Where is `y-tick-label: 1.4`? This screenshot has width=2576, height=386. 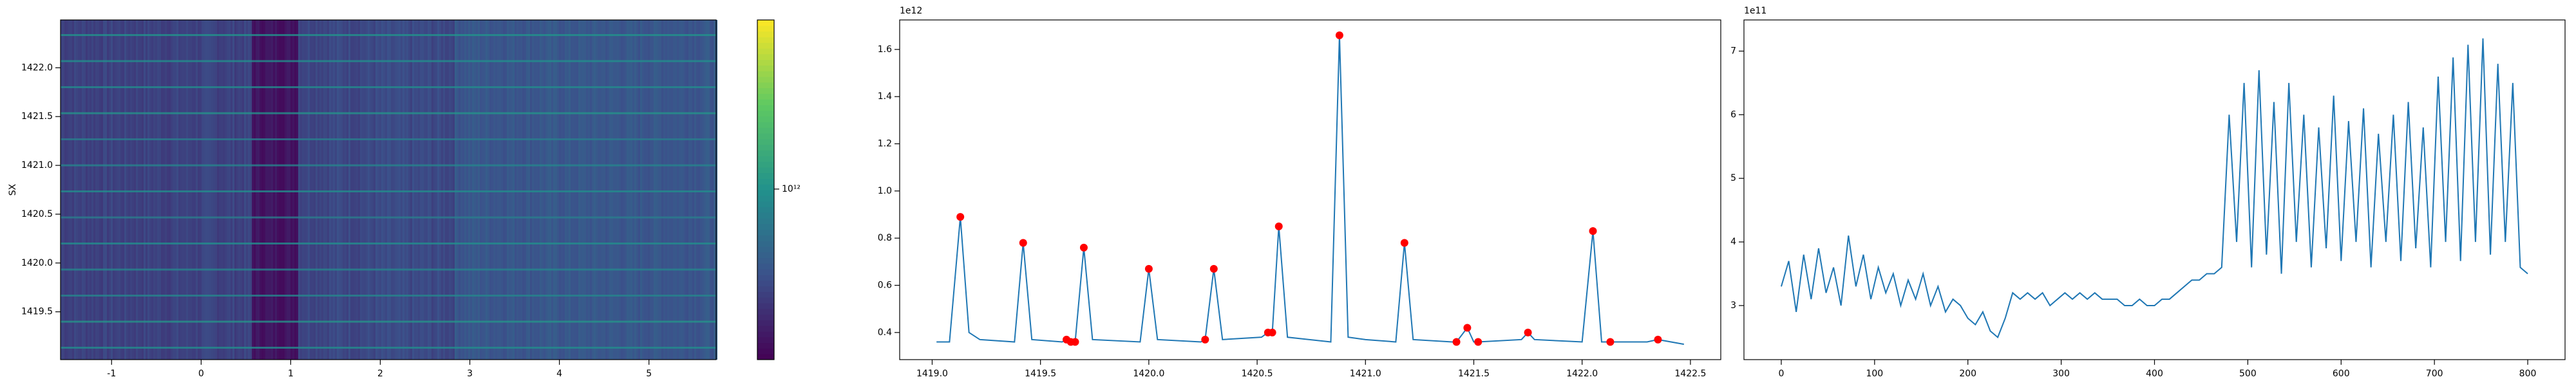 y-tick-label: 1.4 is located at coordinates (885, 96).